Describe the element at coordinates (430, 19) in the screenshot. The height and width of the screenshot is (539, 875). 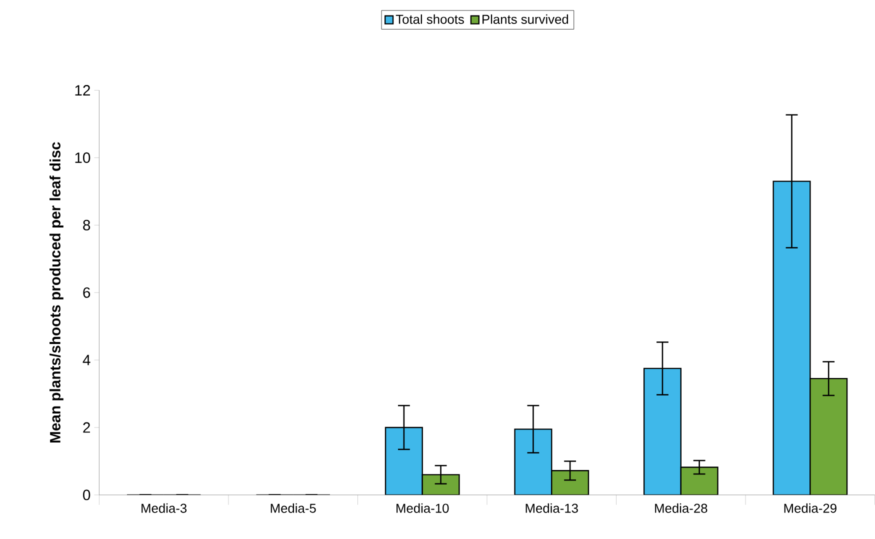
I see `legend-label: Total shoots` at that location.